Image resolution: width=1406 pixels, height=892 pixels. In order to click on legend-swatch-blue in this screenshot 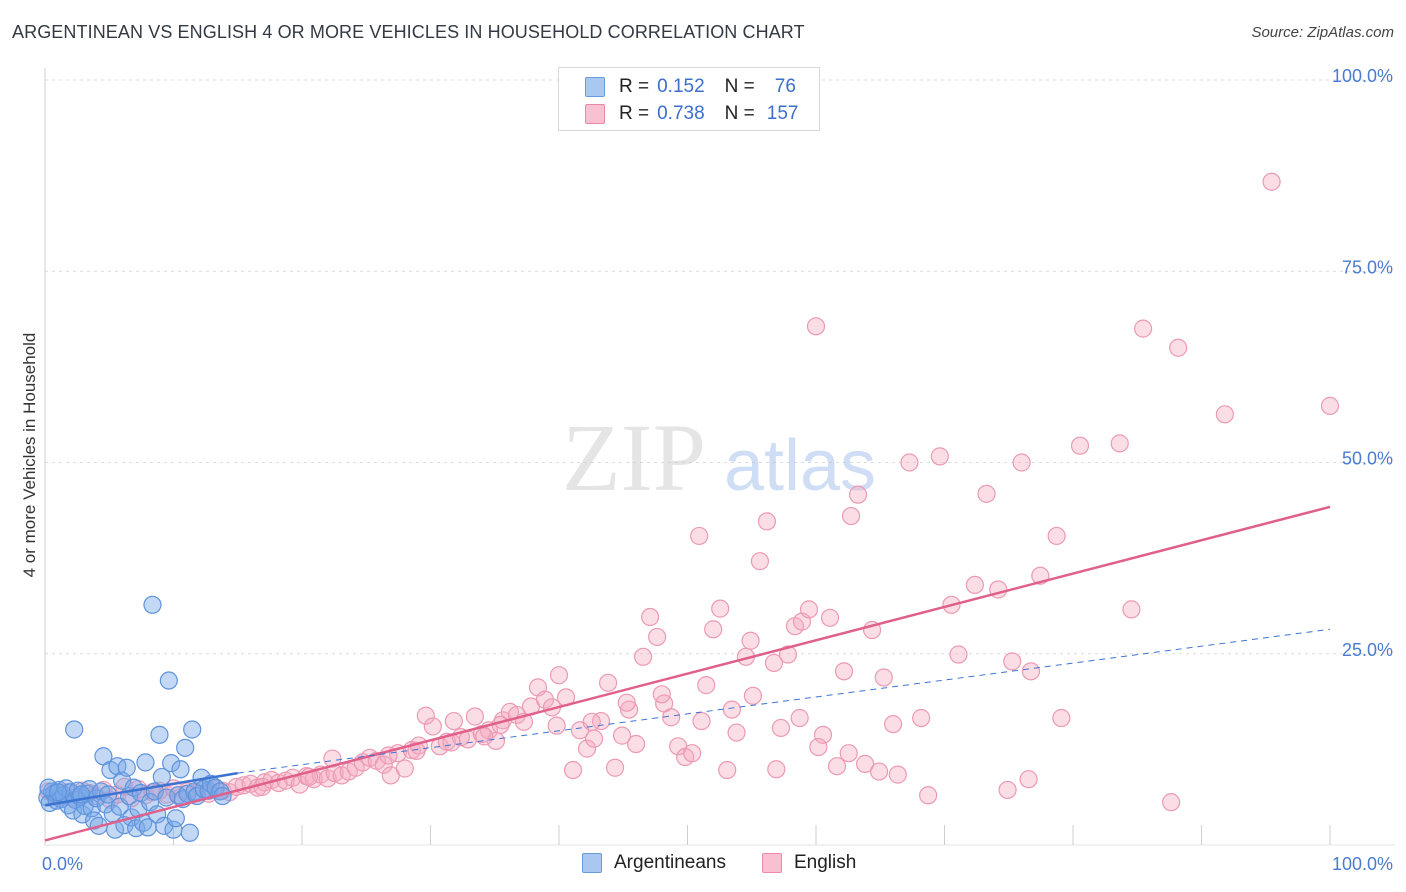, I will do `click(592, 863)`.